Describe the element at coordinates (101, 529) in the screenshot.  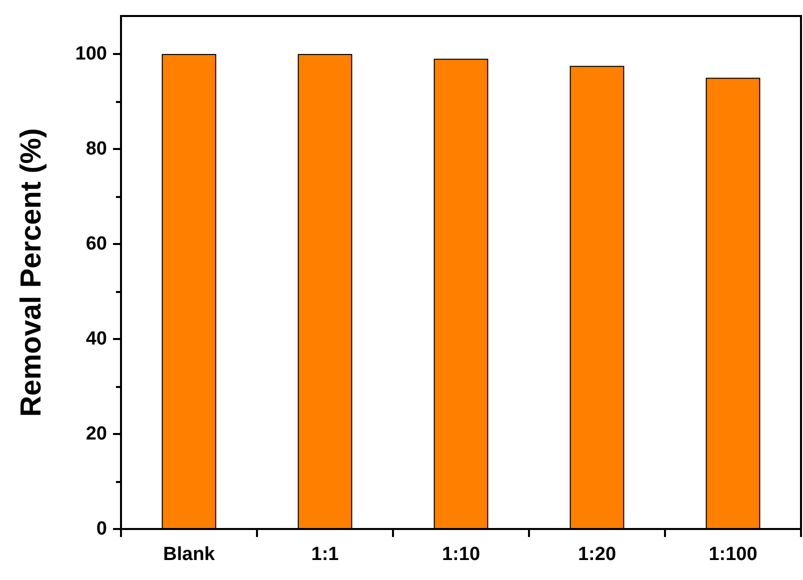
I see `y-tick-label: 0` at that location.